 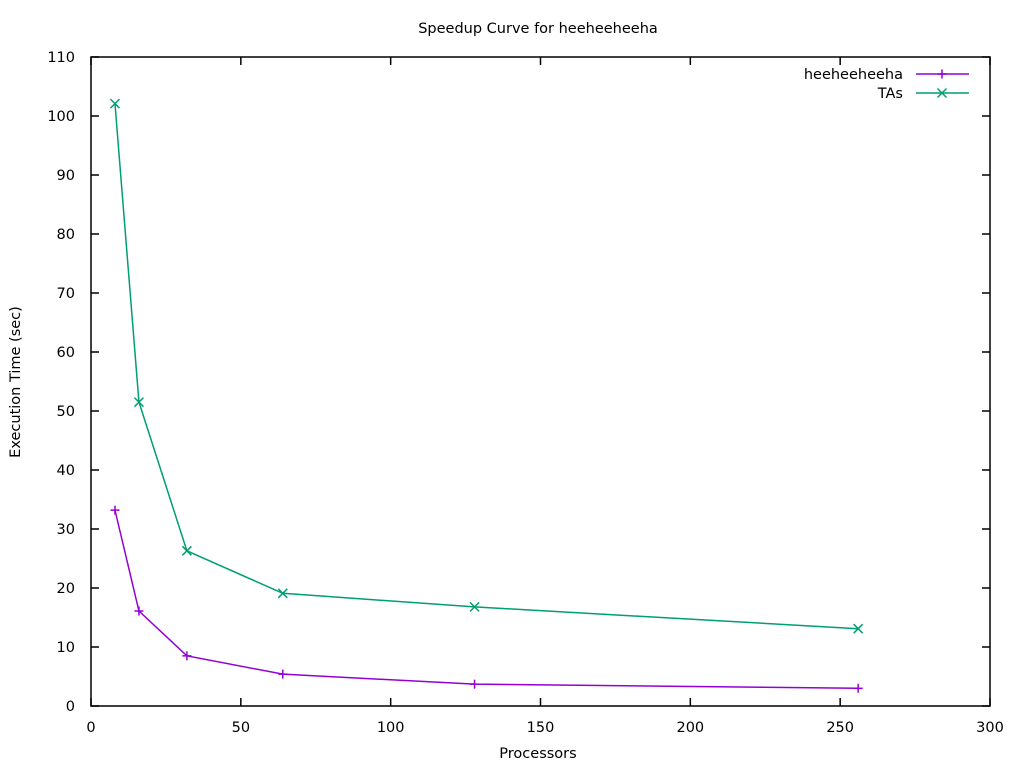 I want to click on y-tick-label: 0, so click(x=70, y=707).